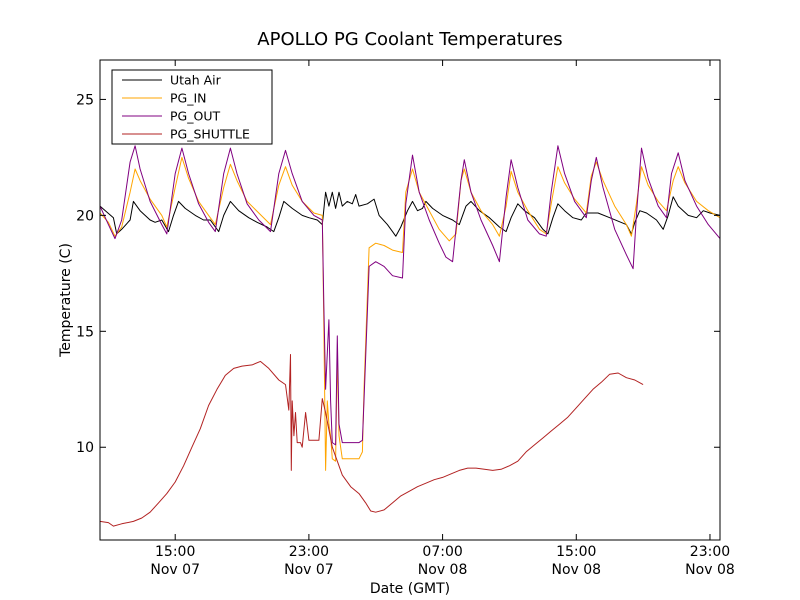  What do you see at coordinates (85, 216) in the screenshot?
I see `y-tick-label: 20` at bounding box center [85, 216].